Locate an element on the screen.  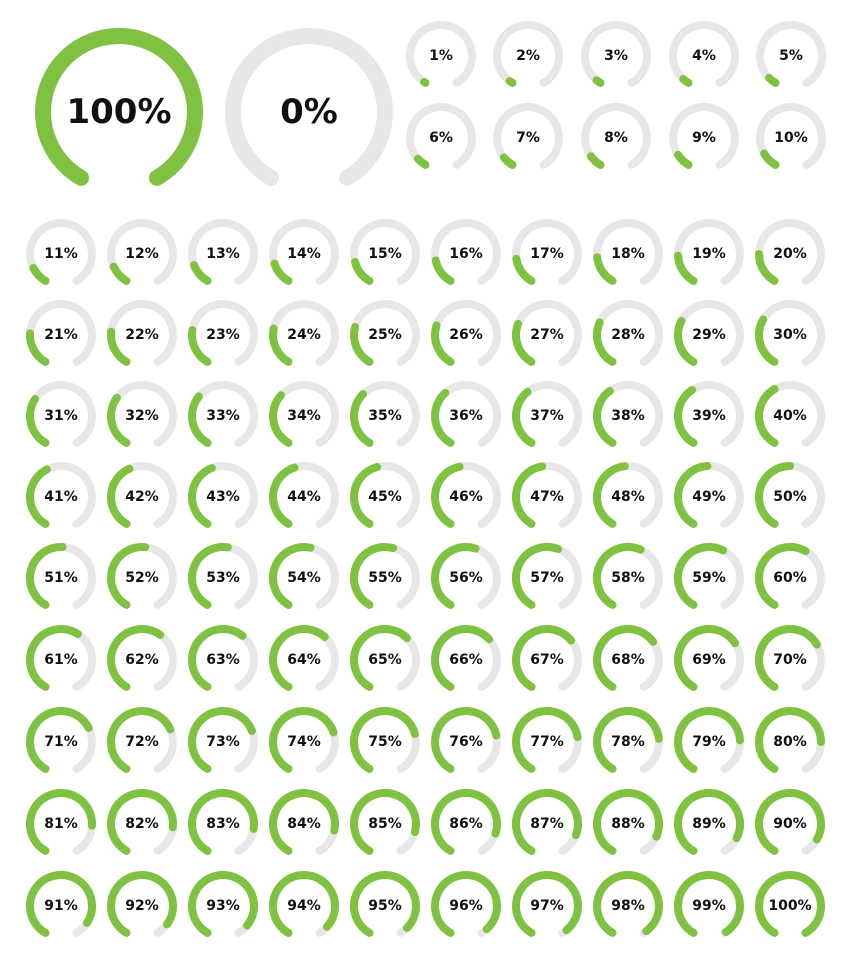
progress-gauge: 11% is located at coordinates (61, 252).